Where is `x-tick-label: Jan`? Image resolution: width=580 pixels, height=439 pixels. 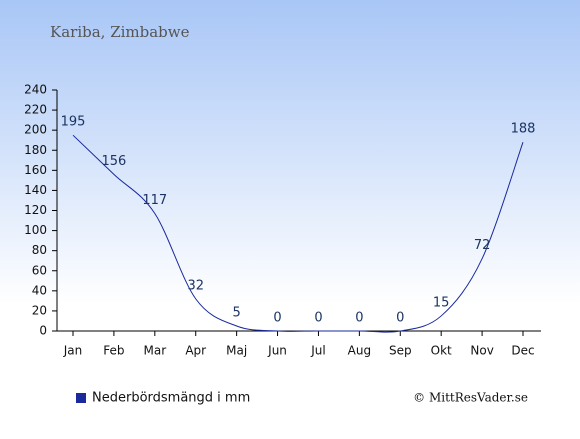 x-tick-label: Jan is located at coordinates (73, 351).